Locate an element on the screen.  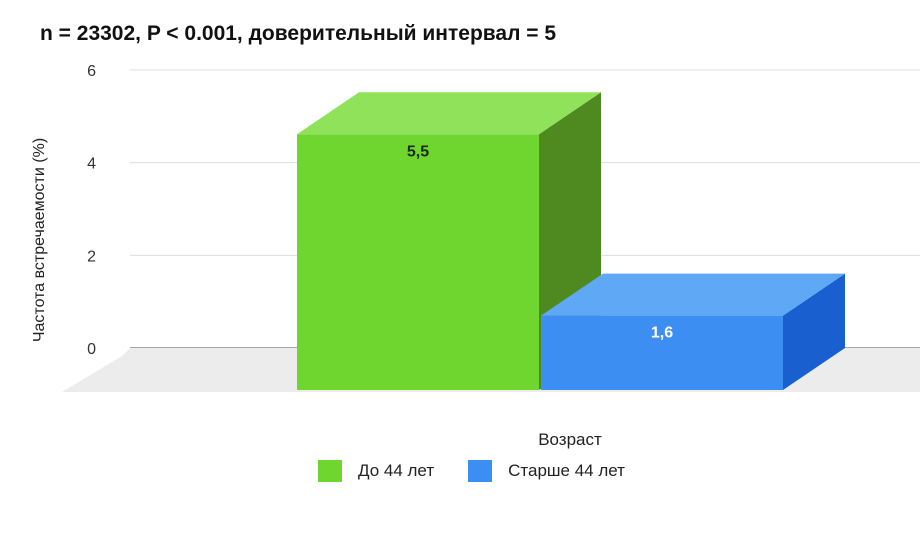
x-axis-label-wrap: Возраст is located at coordinates (460, 440).